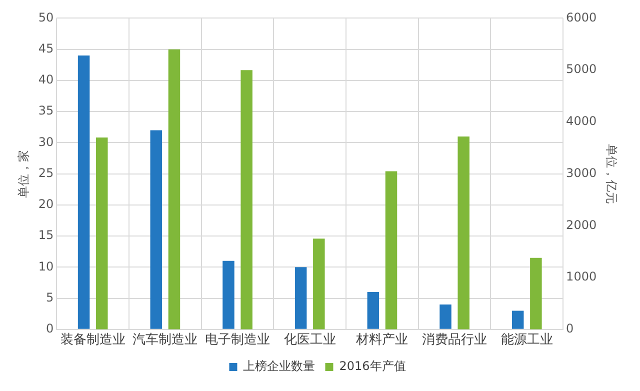 This screenshot has height=391, width=640. What do you see at coordinates (381, 340) in the screenshot?
I see `x-tick-label: 材料产业` at bounding box center [381, 340].